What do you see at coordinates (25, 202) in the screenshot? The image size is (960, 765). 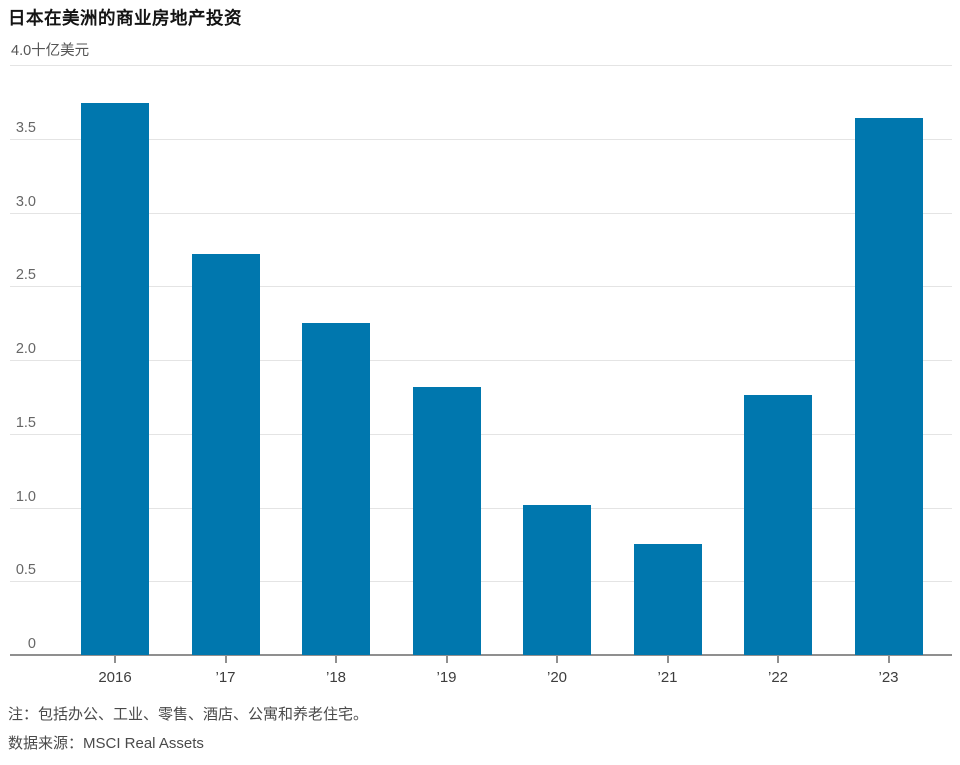 I see `y-tick-label-3.0: 3.0` at bounding box center [25, 202].